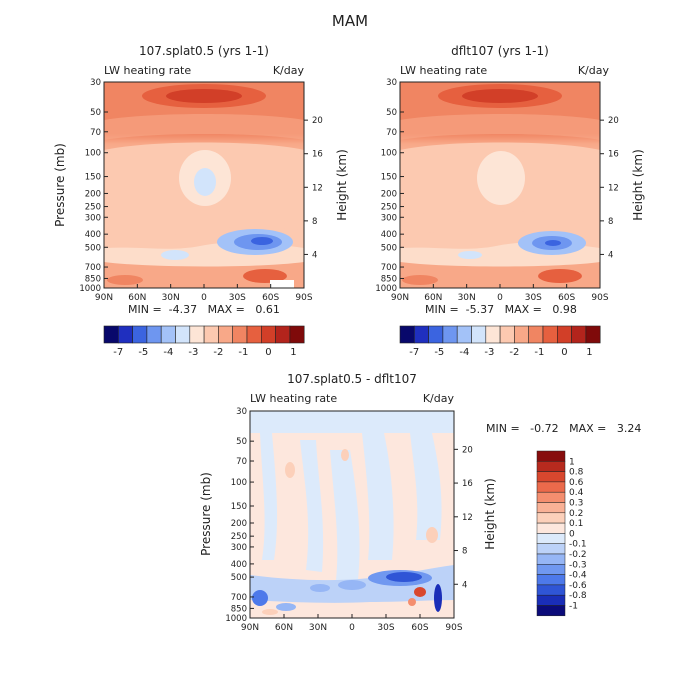 Image resolution: width=700 pixels, height=700 pixels. What do you see at coordinates (578, 586) in the screenshot?
I see `colorbar-label: -0.6` at bounding box center [578, 586].